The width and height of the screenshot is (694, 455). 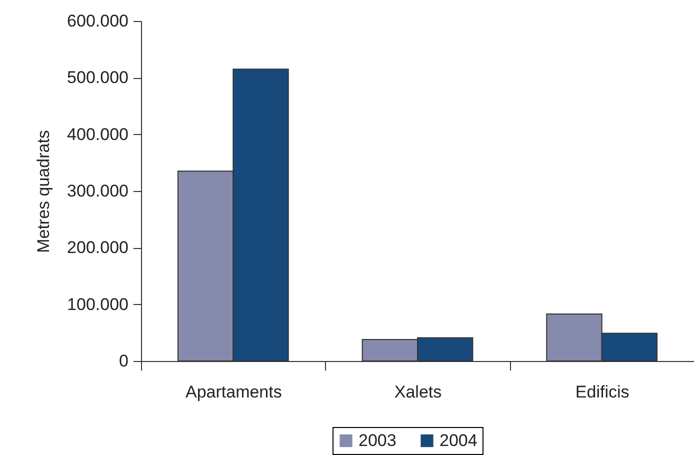 What do you see at coordinates (97, 304) in the screenshot?
I see `y-tick-label: 100.000` at bounding box center [97, 304].